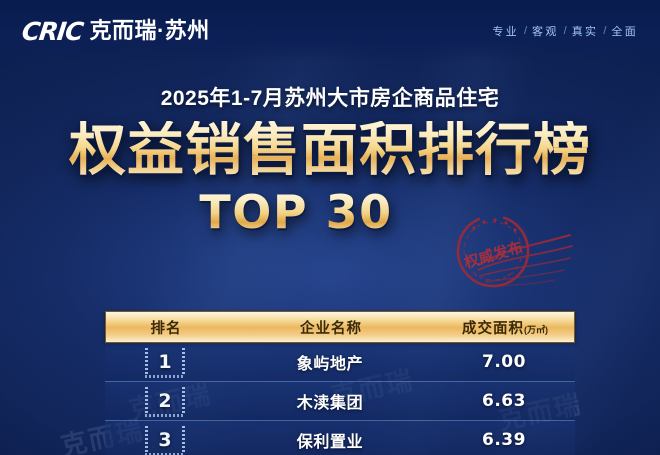 Image resolution: width=660 pixels, height=455 pixels. Describe the element at coordinates (536, 329) in the screenshot. I see `column-header-area-unit: (万㎡)` at that location.